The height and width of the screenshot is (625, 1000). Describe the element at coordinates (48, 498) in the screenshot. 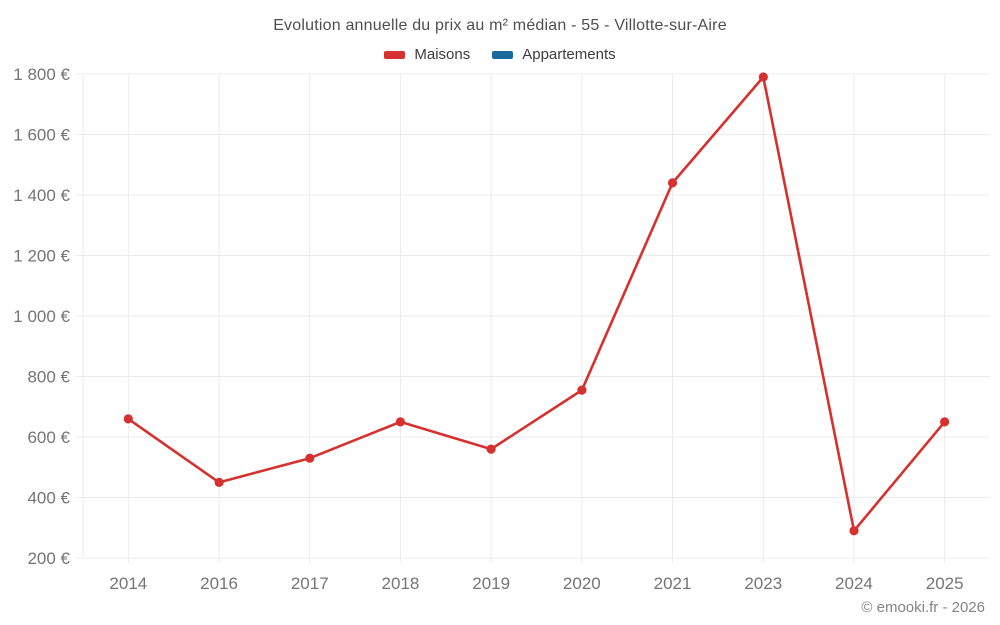

I see `y-axis-tick-label: 400 €` at that location.